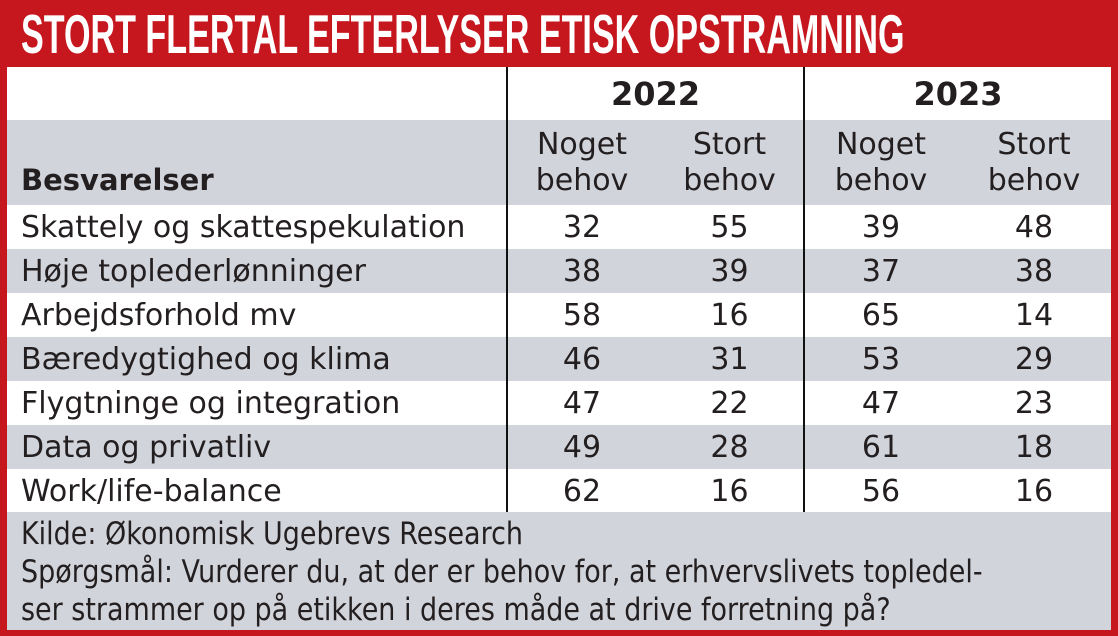  I want to click on value-cell: 18, so click(1034, 447).